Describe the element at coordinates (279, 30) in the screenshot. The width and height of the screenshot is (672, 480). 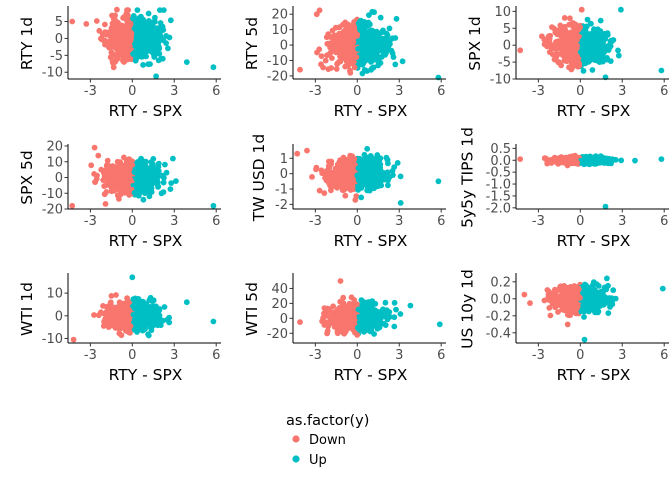
I see `y-tick-label: 10` at that location.